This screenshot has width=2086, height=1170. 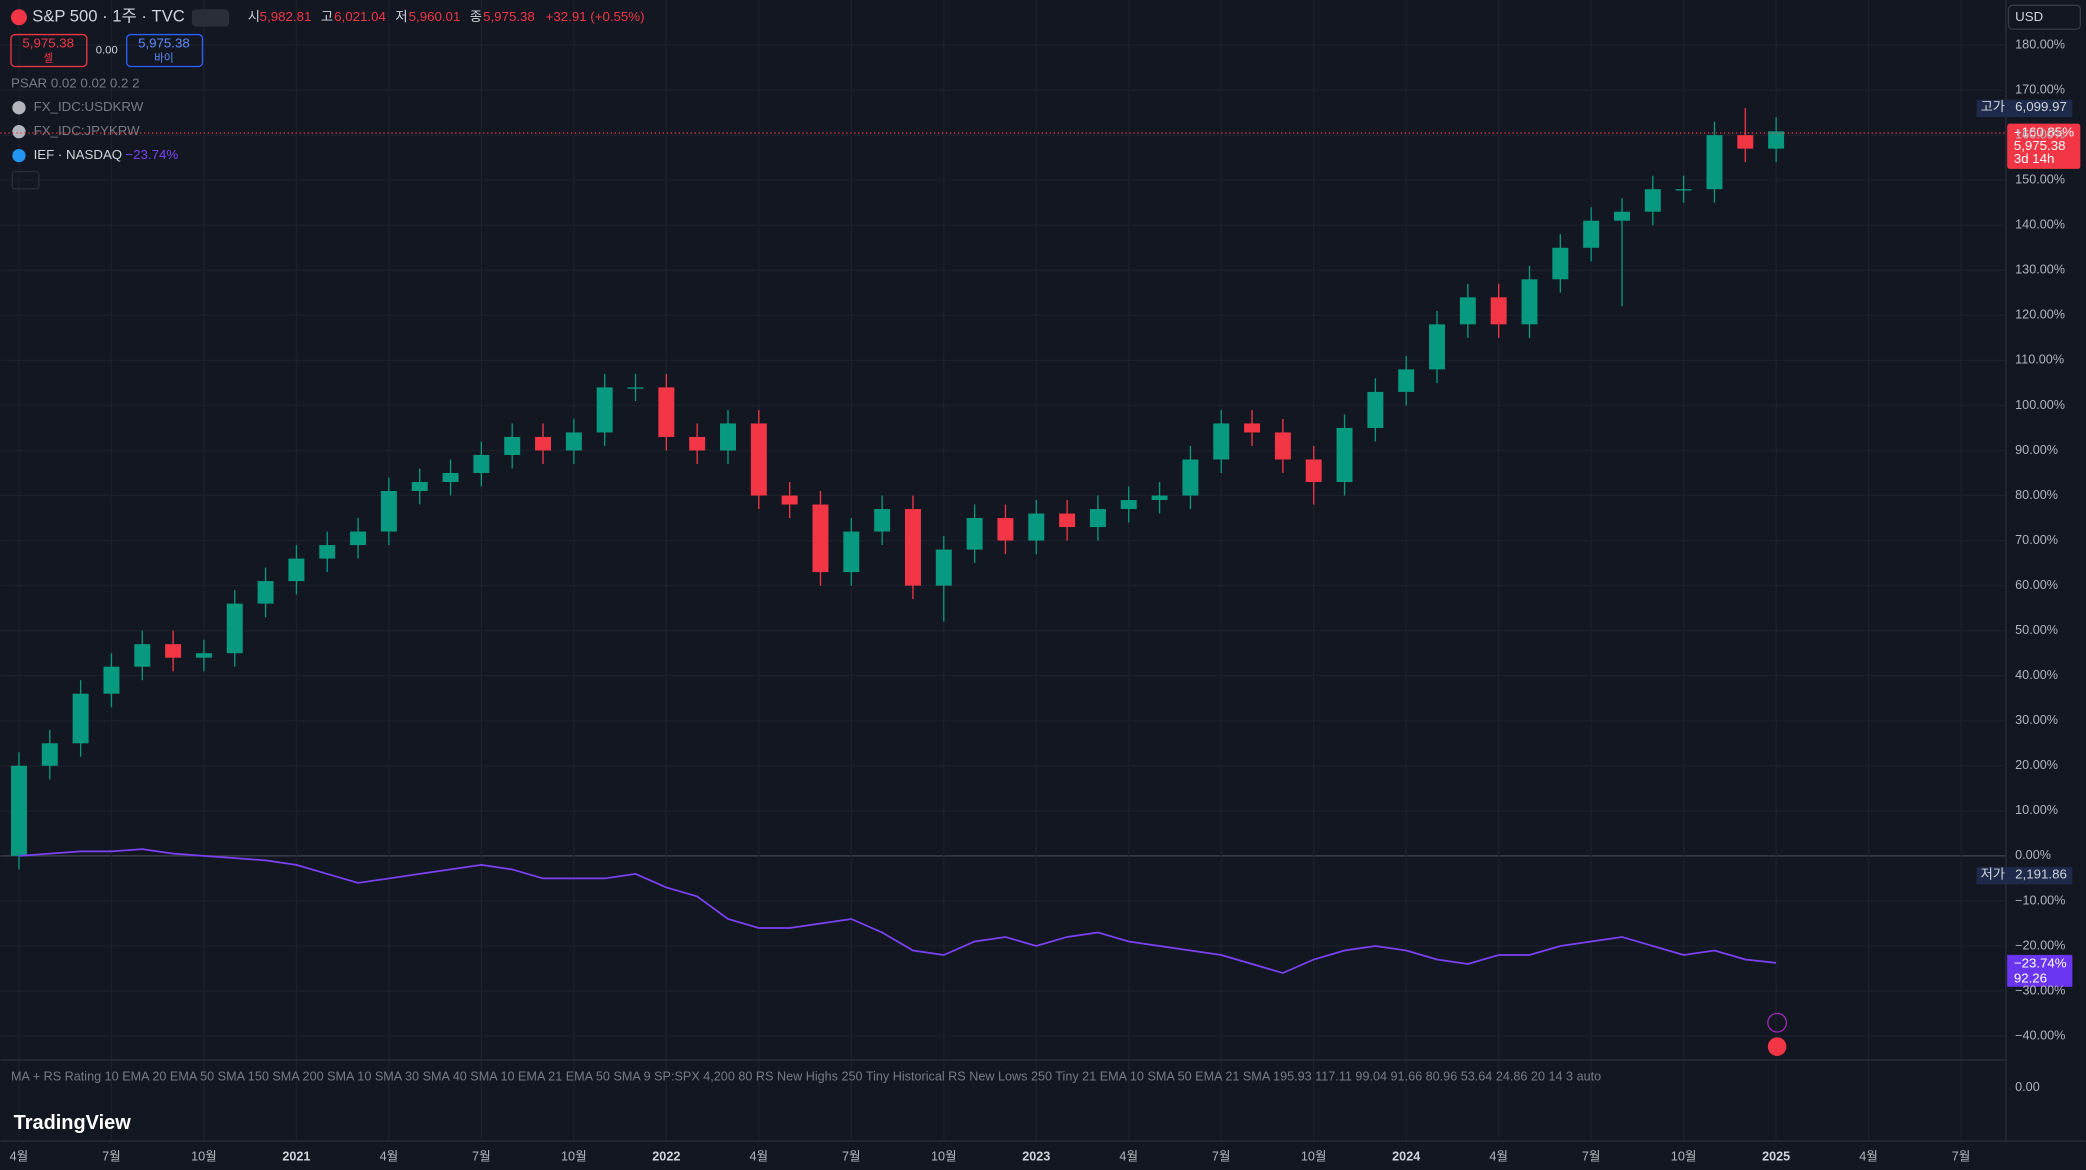 I want to click on y-tick-label: 80.00%, so click(x=2036, y=495).